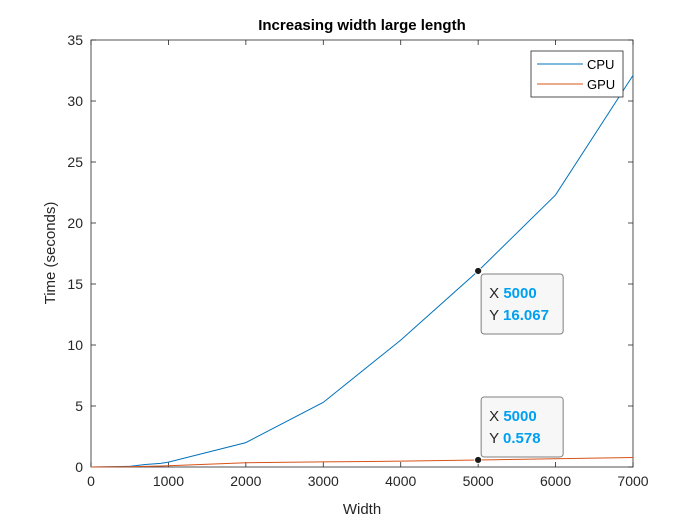 This screenshot has width=700, height=525. What do you see at coordinates (478, 481) in the screenshot?
I see `x-tick-label: 5000` at bounding box center [478, 481].